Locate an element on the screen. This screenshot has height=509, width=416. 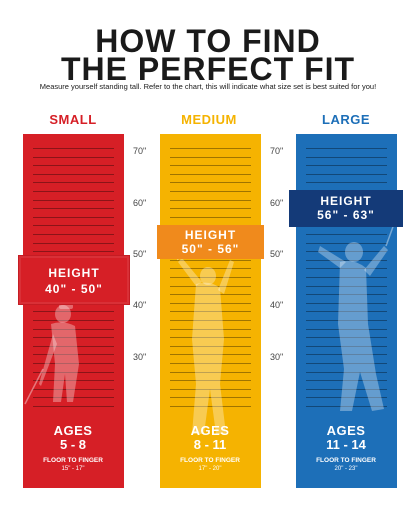
medium-height-badge: HEIGHT 50" - 56" is located at coordinates (210, 242).